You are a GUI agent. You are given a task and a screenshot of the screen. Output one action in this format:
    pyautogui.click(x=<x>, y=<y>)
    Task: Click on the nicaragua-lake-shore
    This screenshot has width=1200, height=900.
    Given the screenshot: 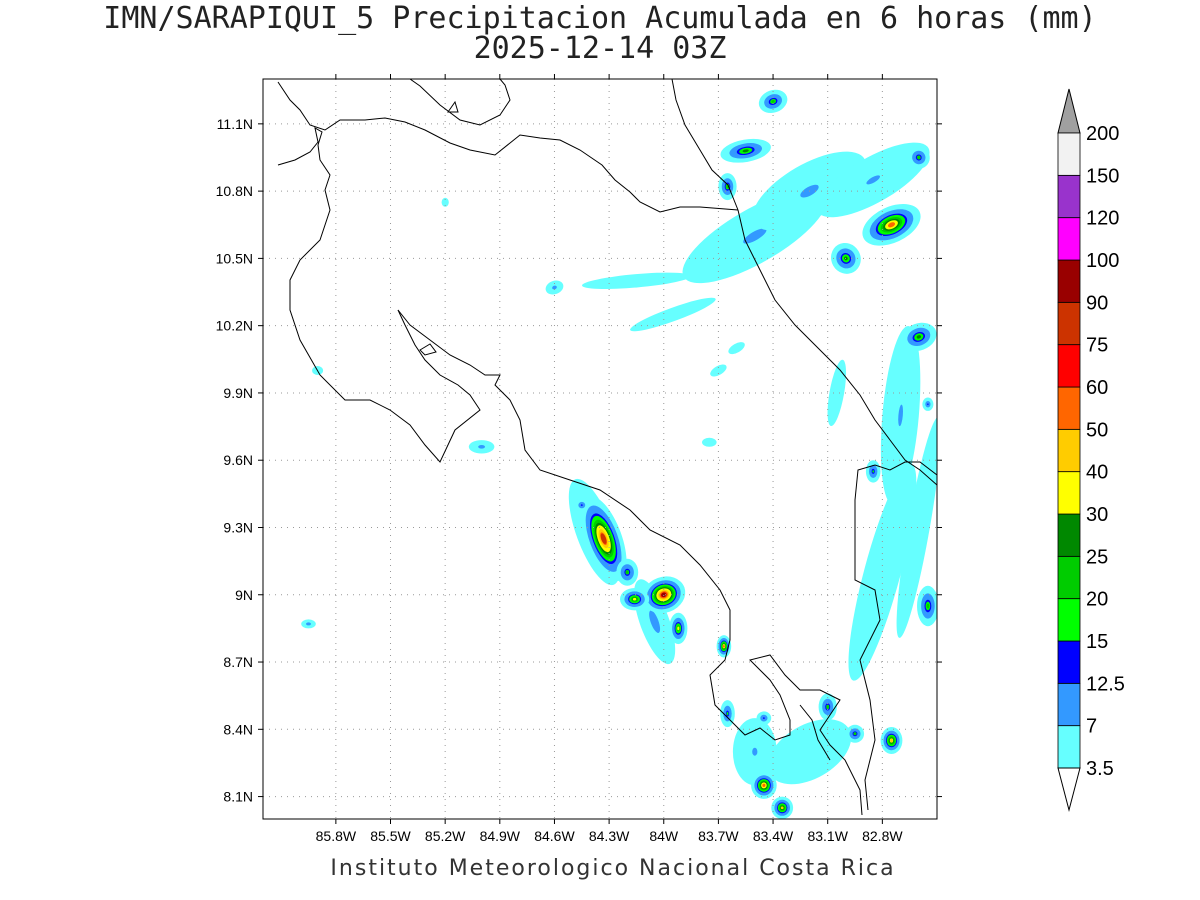 What is the action you would take?
    pyautogui.click(x=460, y=102)
    